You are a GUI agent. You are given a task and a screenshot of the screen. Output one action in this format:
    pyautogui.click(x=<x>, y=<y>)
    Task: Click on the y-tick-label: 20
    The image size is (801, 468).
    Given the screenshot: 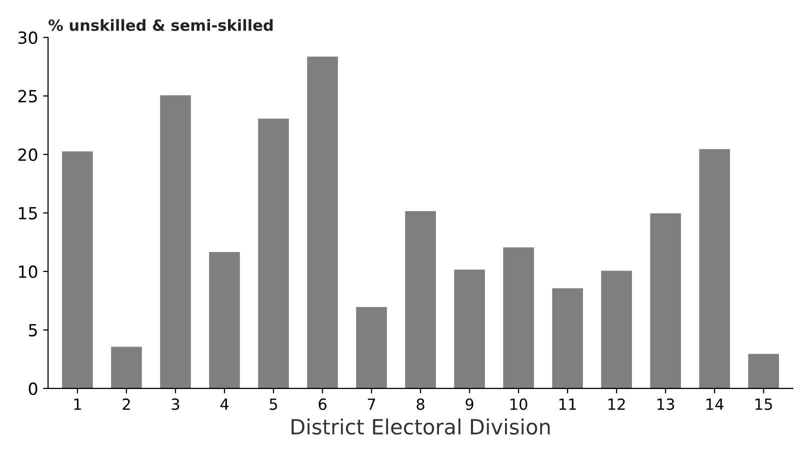 What is the action you would take?
    pyautogui.click(x=28, y=155)
    